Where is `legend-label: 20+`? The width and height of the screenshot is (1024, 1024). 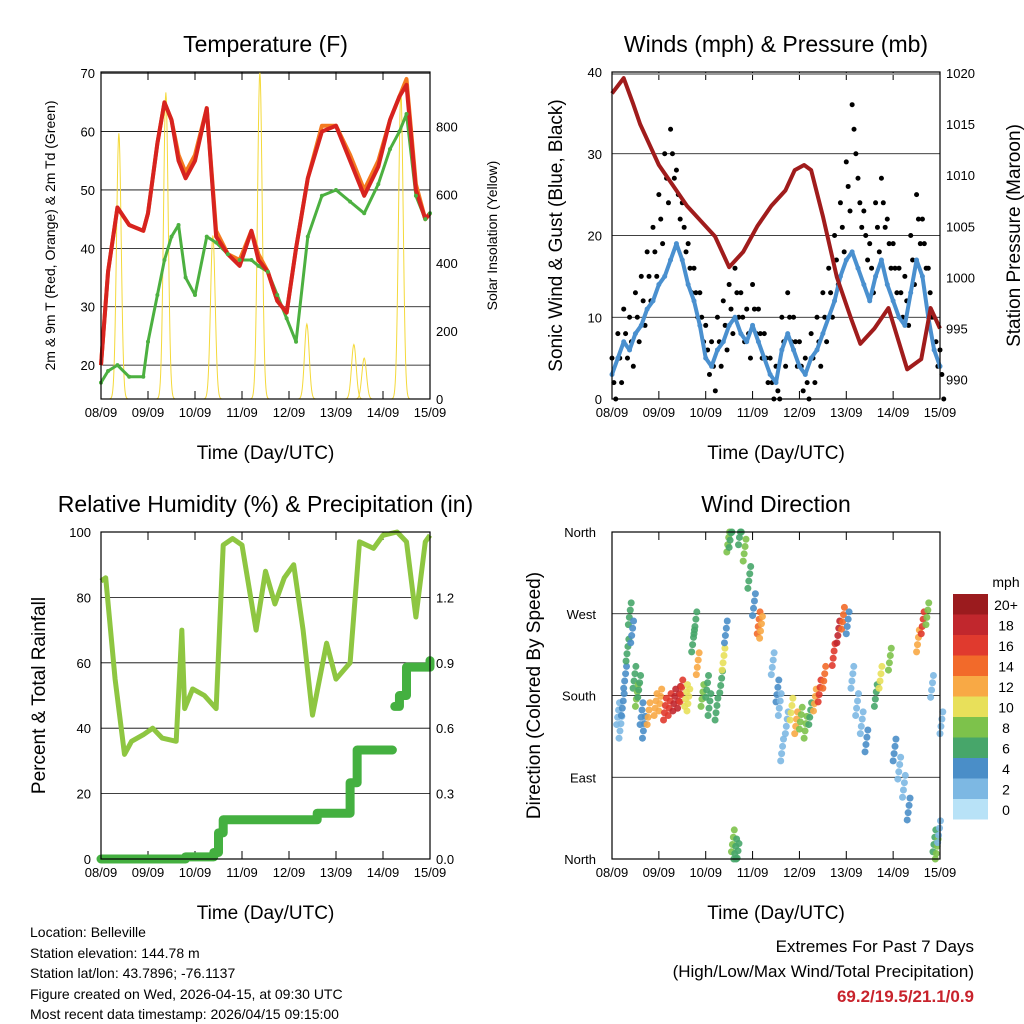
legend-label: 20+ is located at coordinates (1006, 605).